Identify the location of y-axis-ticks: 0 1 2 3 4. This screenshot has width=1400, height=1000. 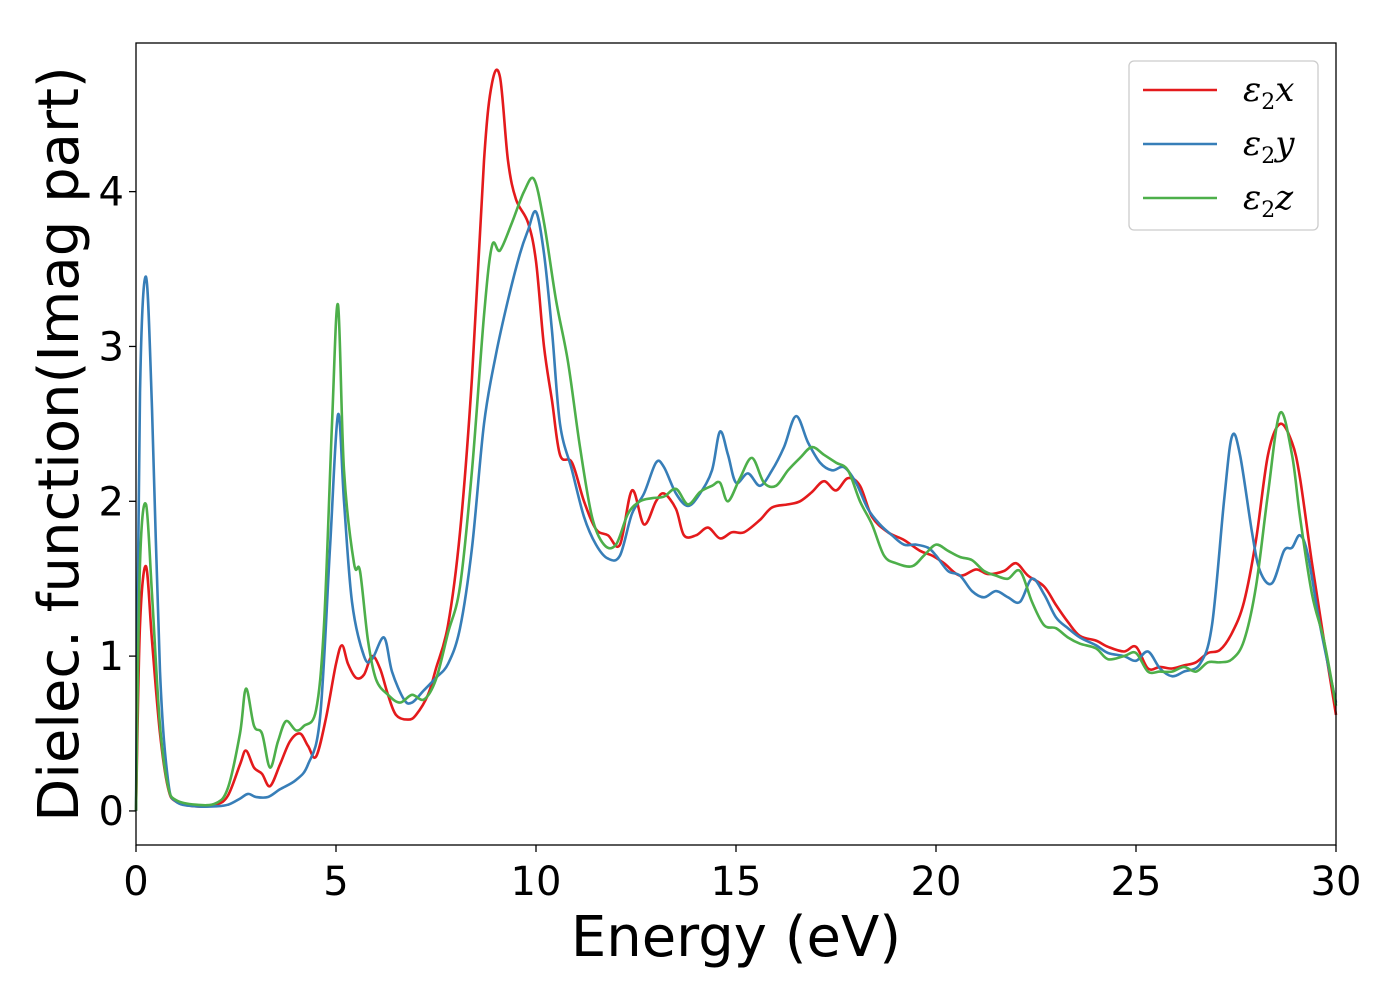
(117, 502).